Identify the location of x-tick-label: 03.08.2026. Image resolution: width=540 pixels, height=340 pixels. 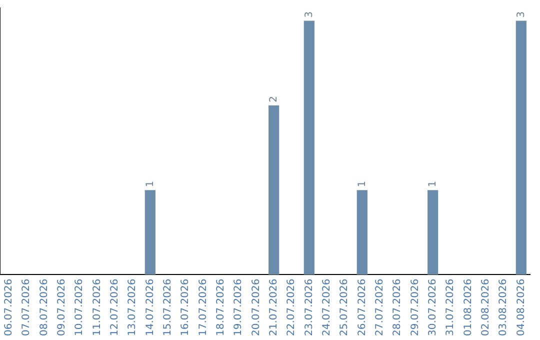
(504, 307).